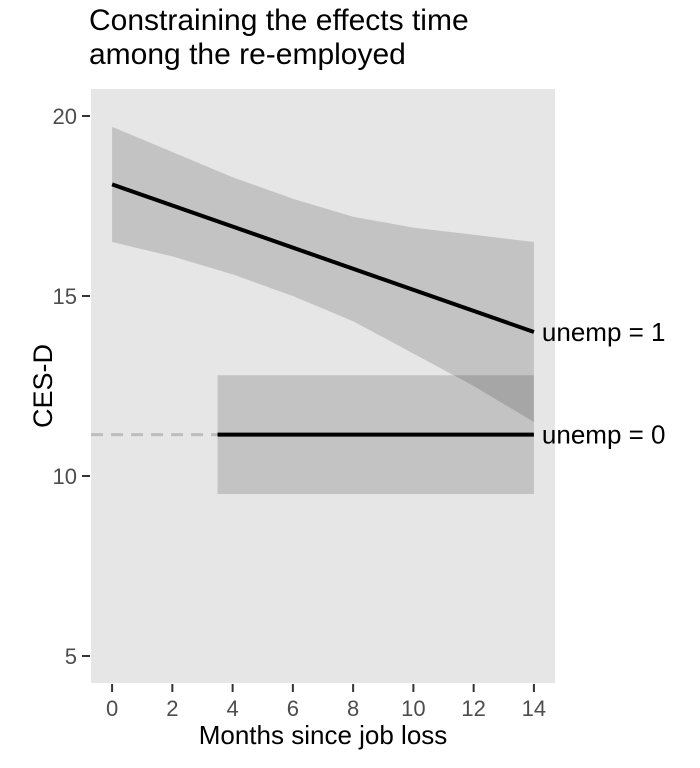  I want to click on y-axis-title: CES-D, so click(43, 386).